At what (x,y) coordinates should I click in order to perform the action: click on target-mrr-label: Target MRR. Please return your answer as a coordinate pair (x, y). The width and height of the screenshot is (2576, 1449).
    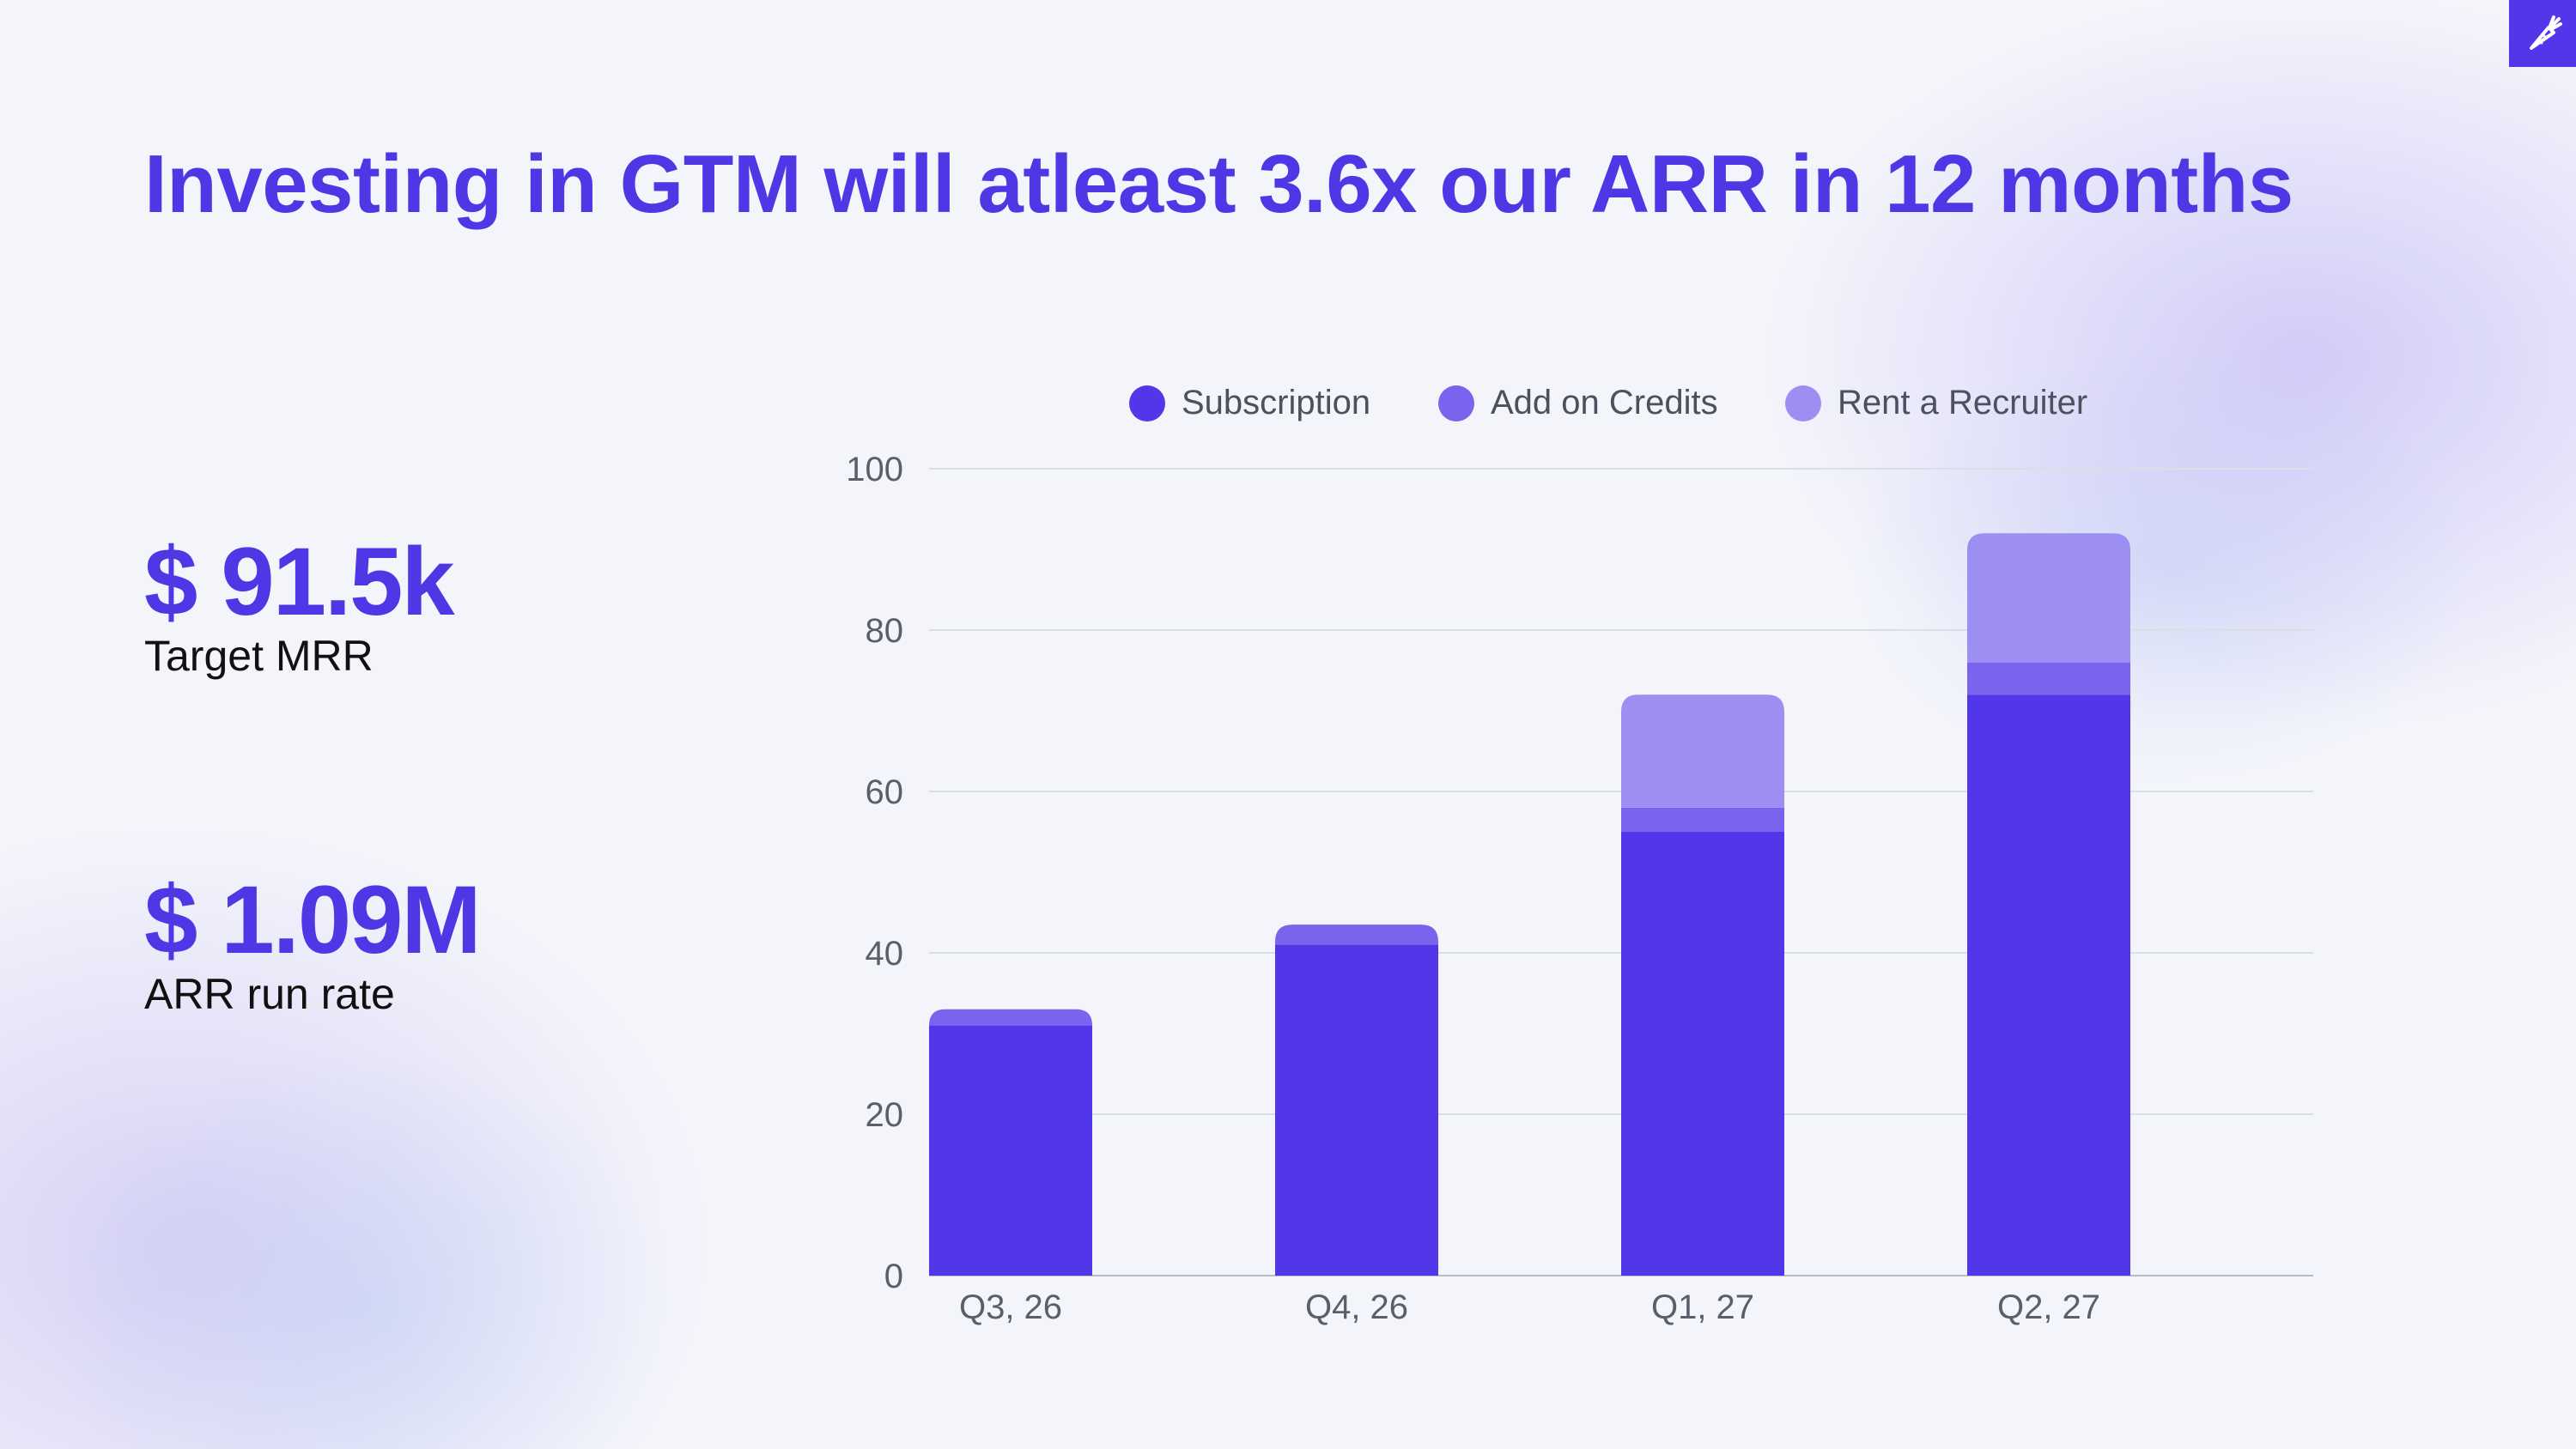
    Looking at the image, I should click on (259, 656).